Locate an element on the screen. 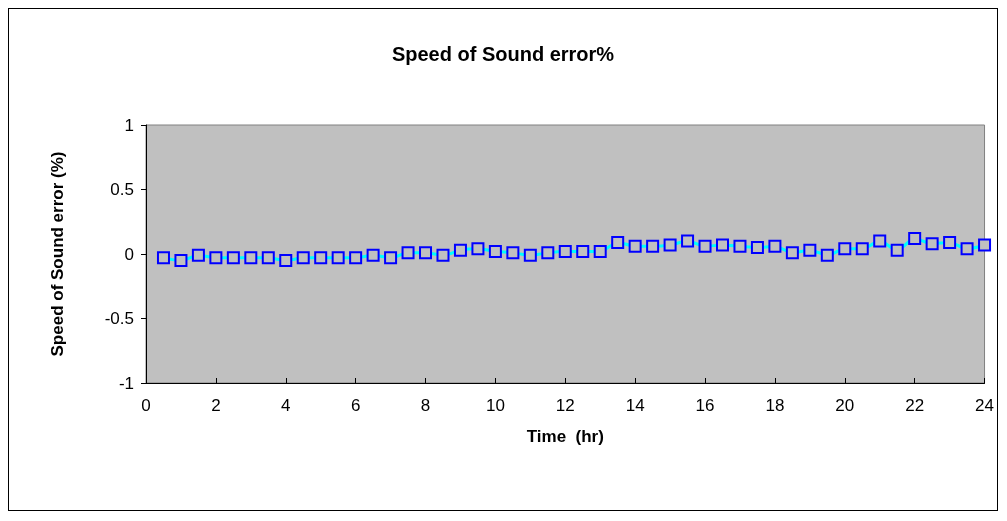 Image resolution: width=1007 pixels, height=521 pixels. chart-title: Speed of Sound error% is located at coordinates (503, 54).